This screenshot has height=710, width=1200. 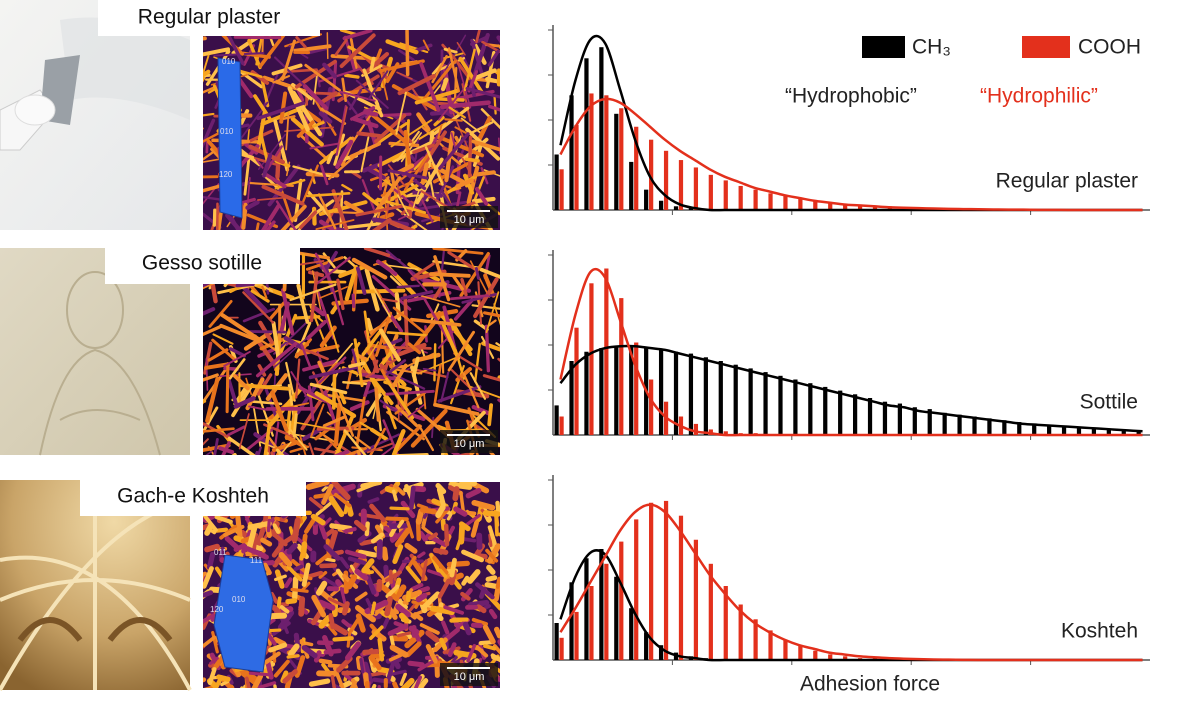 What do you see at coordinates (209, 17) in the screenshot?
I see `panel-label: Regular plaster` at bounding box center [209, 17].